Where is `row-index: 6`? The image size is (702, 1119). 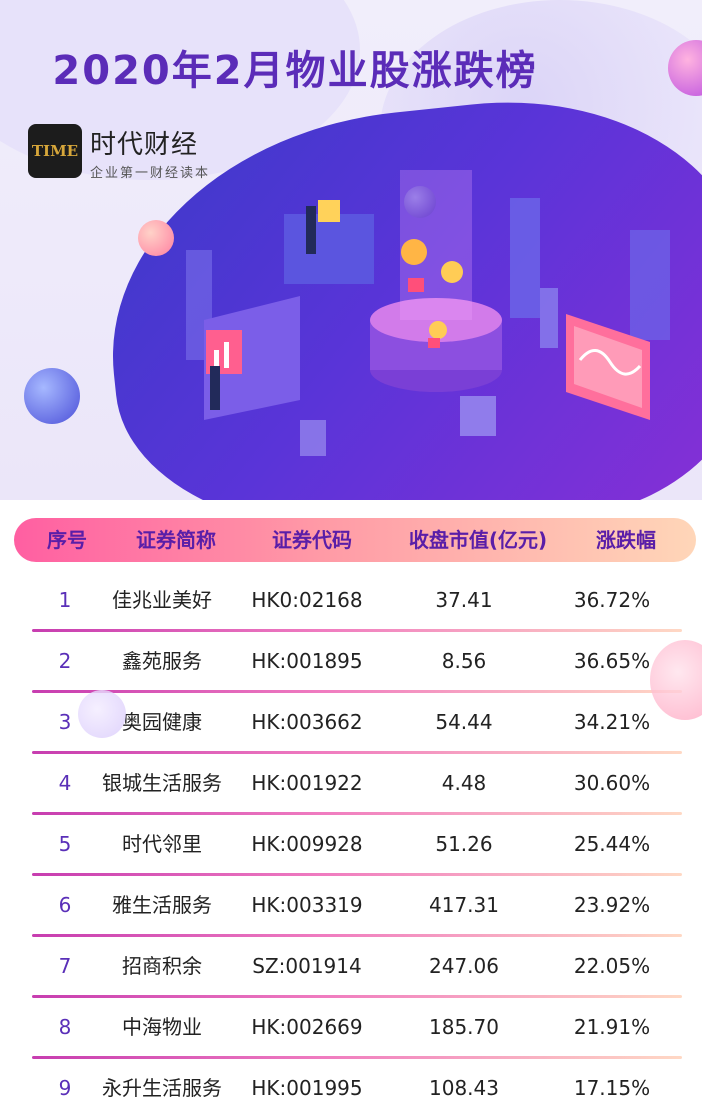 row-index: 6 is located at coordinates (65, 905).